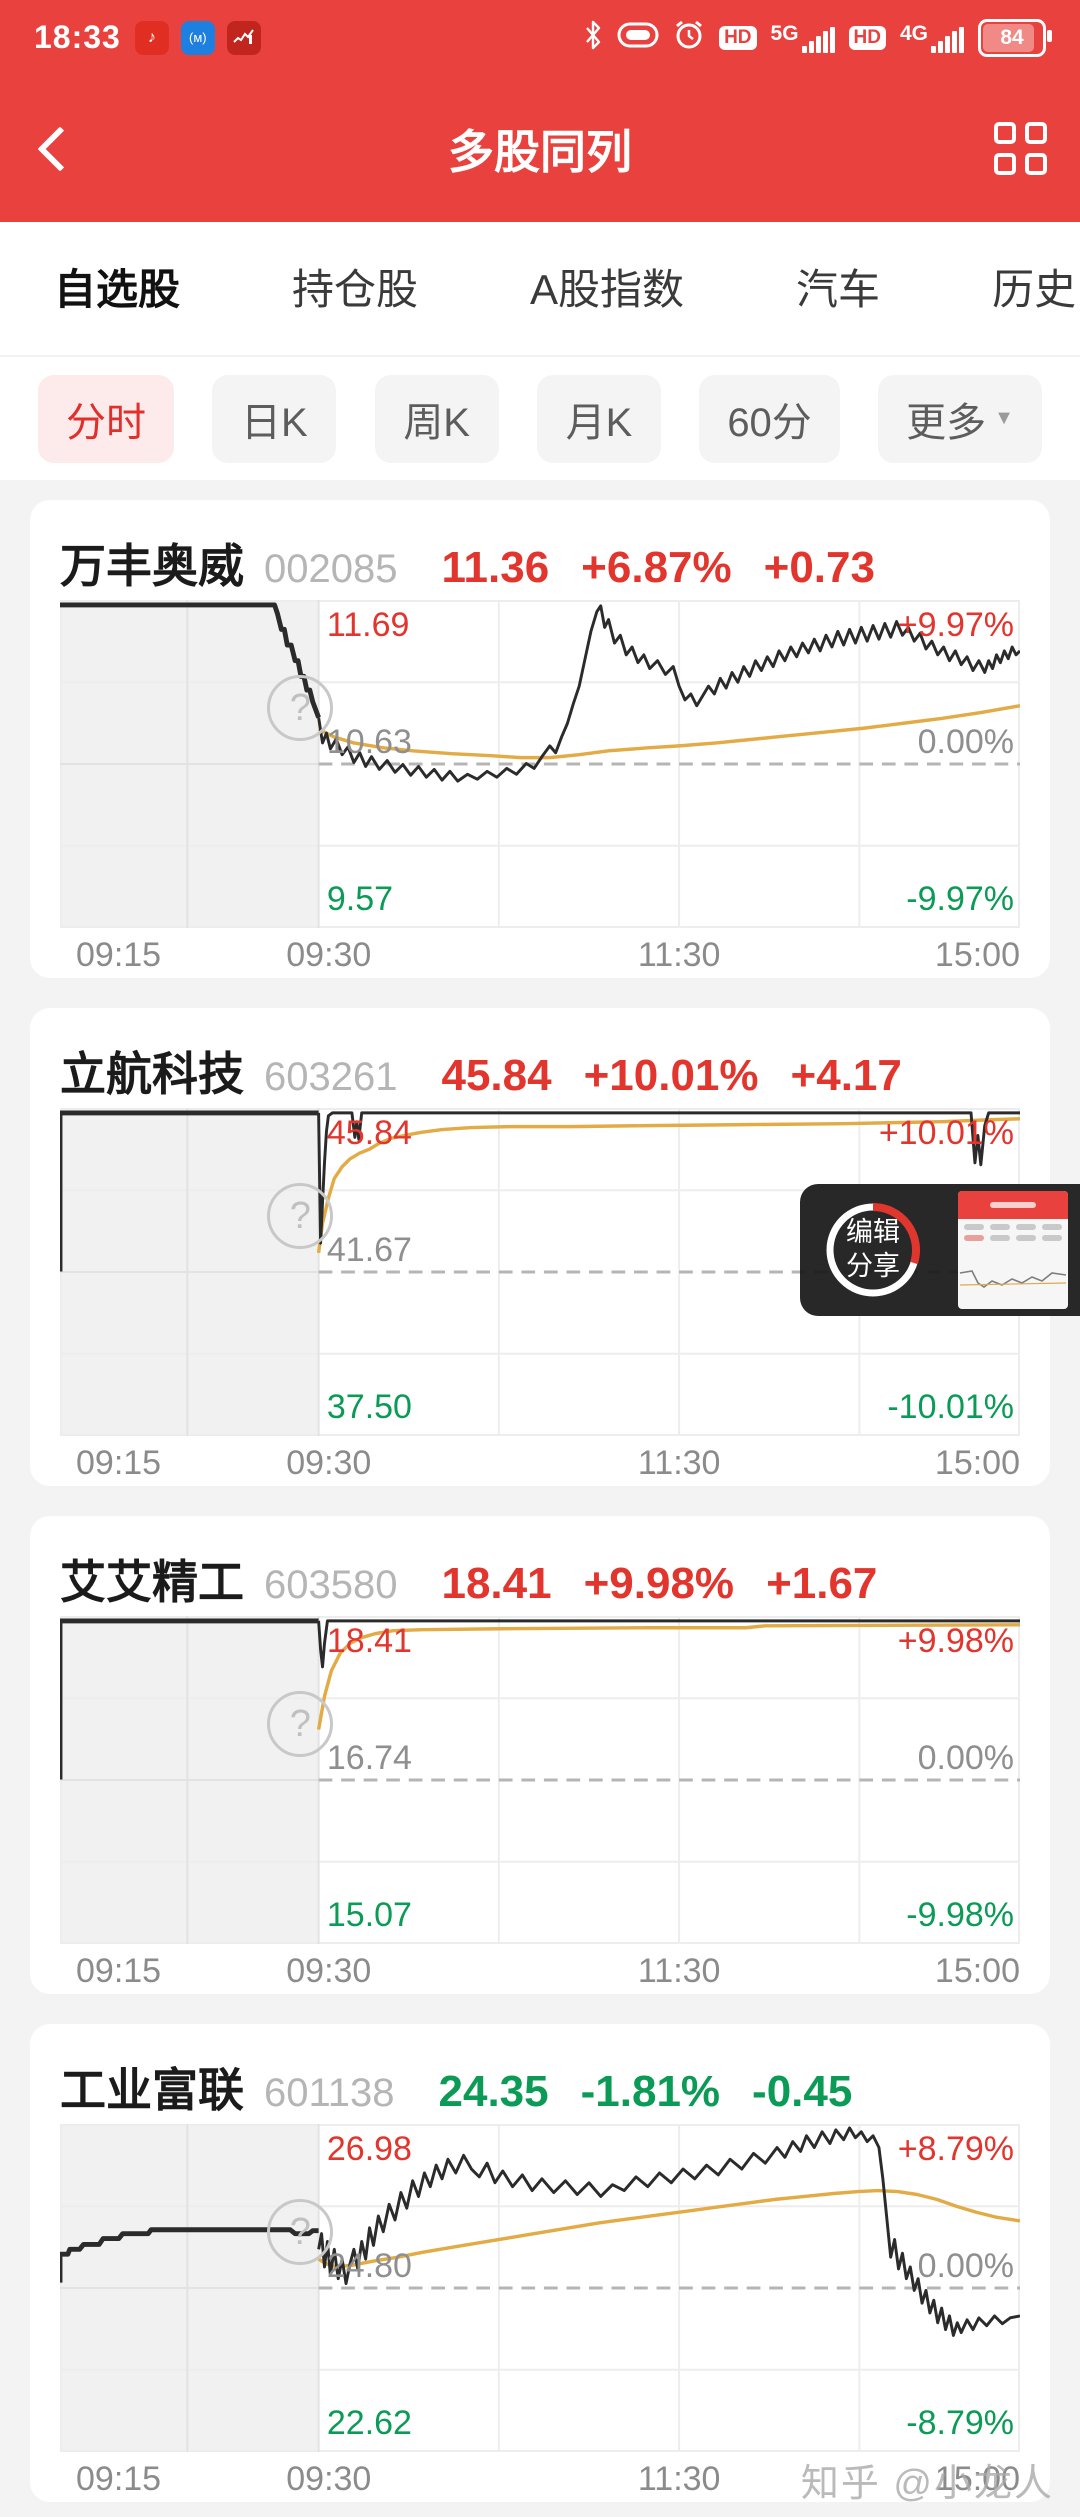 Image resolution: width=1080 pixels, height=2517 pixels. Describe the element at coordinates (369, 2423) in the screenshot. I see `chart-low-label: 22.62` at that location.